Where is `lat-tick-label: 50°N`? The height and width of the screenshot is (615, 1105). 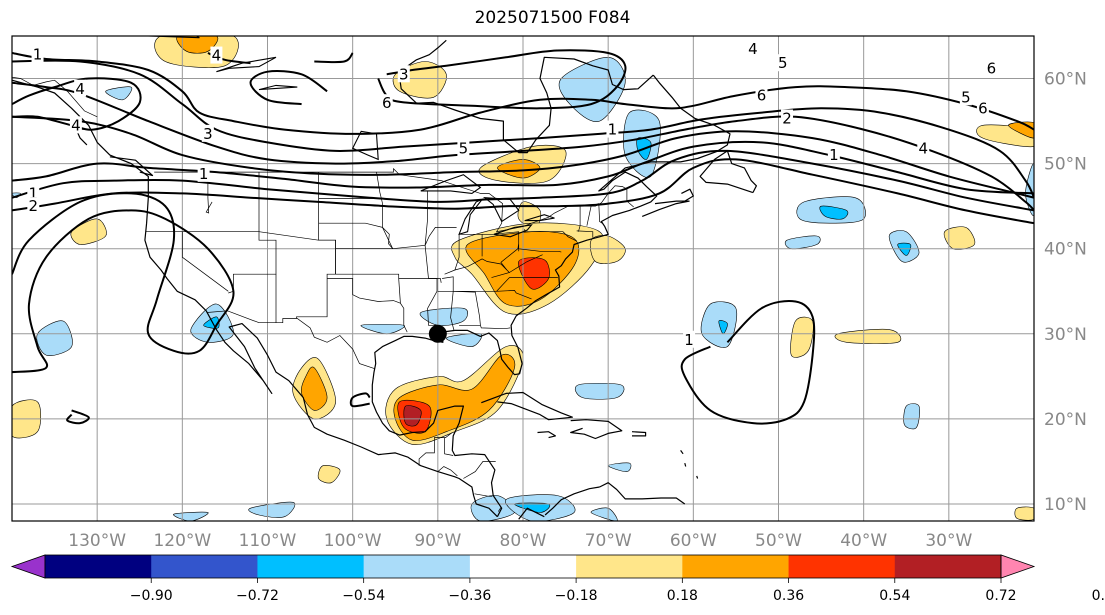
lat-tick-label: 50°N is located at coordinates (1065, 165).